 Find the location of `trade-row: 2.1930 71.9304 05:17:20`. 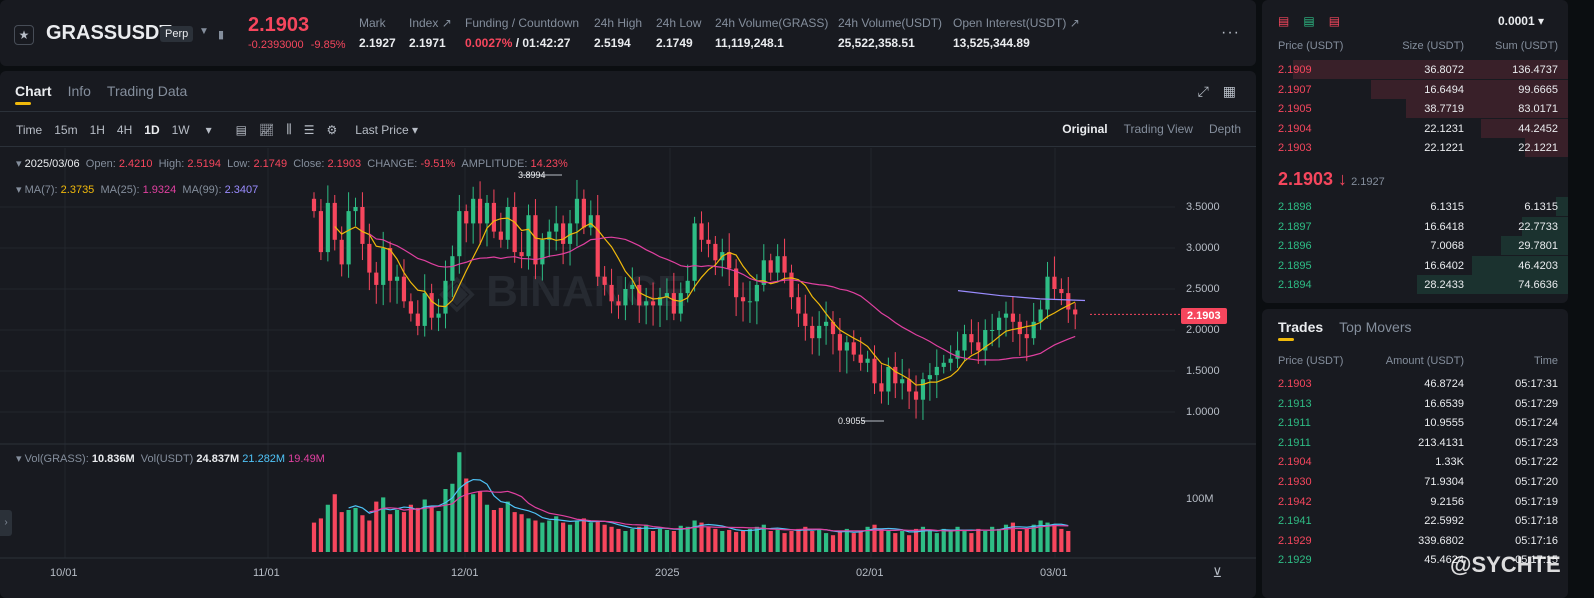

trade-row: 2.1930 71.9304 05:17:20 is located at coordinates (1415, 481).